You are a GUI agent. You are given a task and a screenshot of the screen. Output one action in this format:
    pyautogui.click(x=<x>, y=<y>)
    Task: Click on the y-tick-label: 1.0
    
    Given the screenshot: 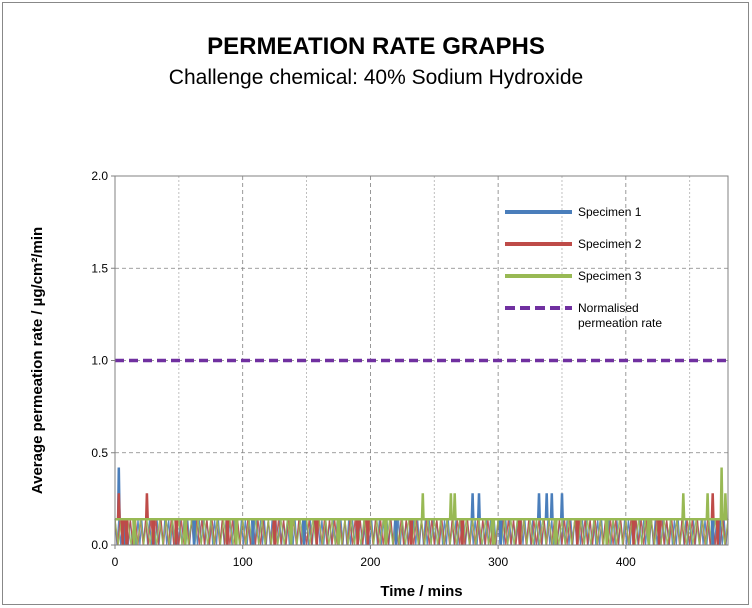 What is the action you would take?
    pyautogui.click(x=99, y=361)
    